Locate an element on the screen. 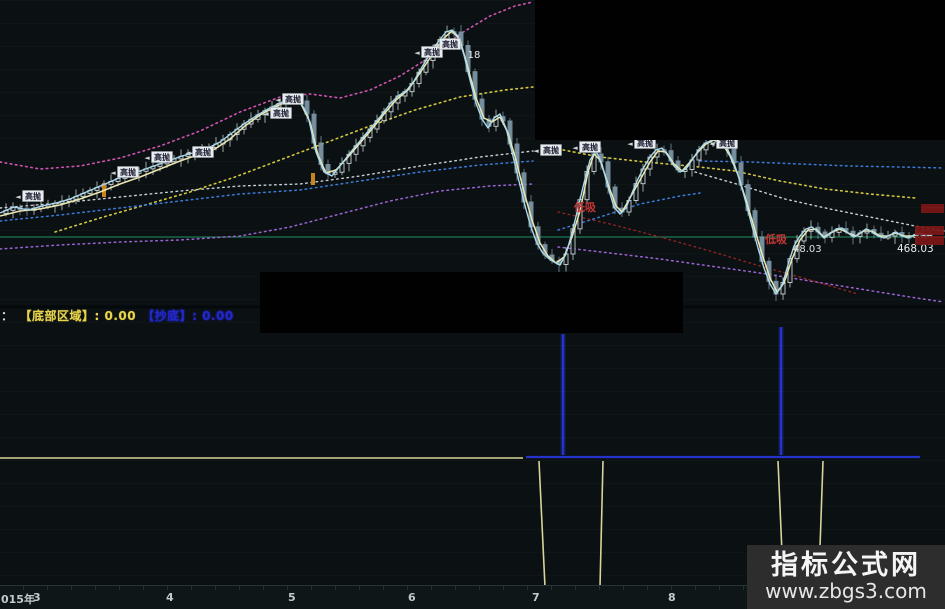 This screenshot has height=609, width=945. watermark: 指标公式网 www.zbgs3.com is located at coordinates (846, 577).